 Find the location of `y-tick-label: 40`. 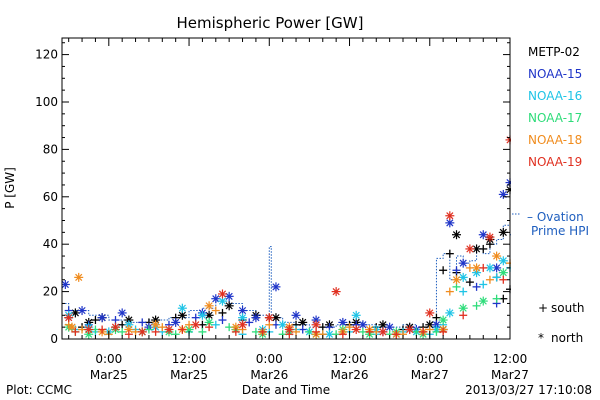

y-tick-label: 40 is located at coordinates (50, 244).